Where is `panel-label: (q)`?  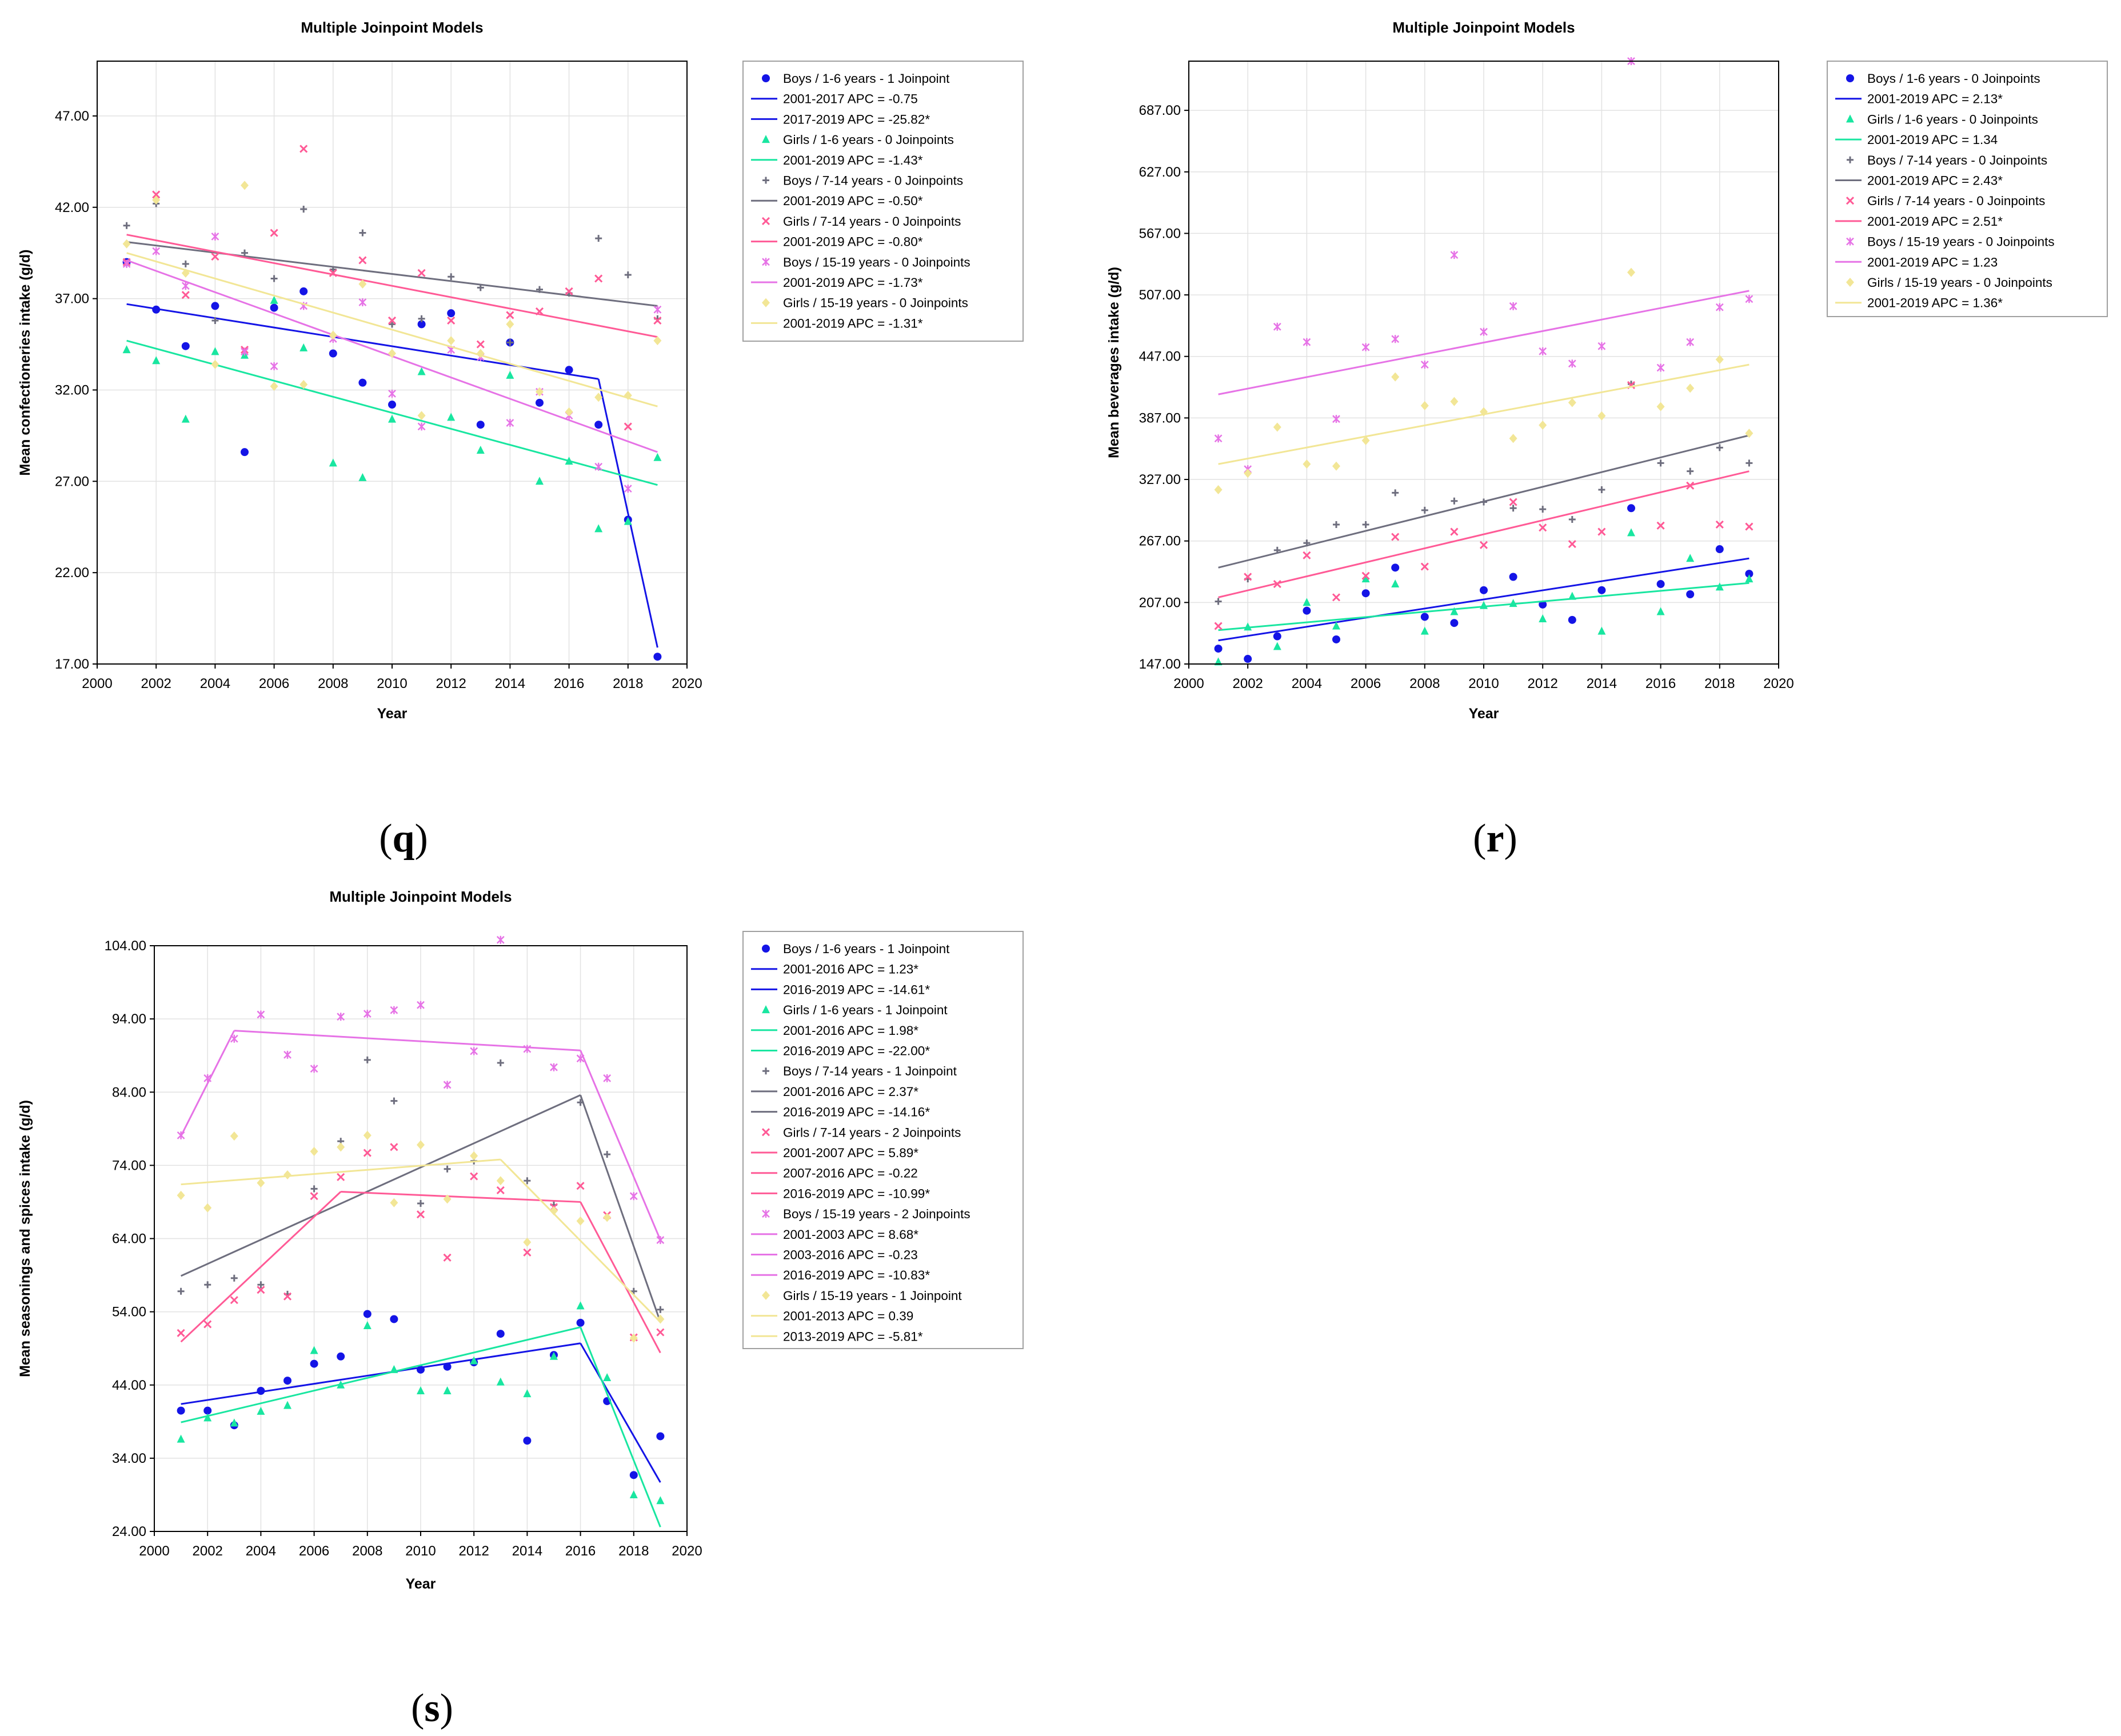 panel-label: (q) is located at coordinates (403, 839).